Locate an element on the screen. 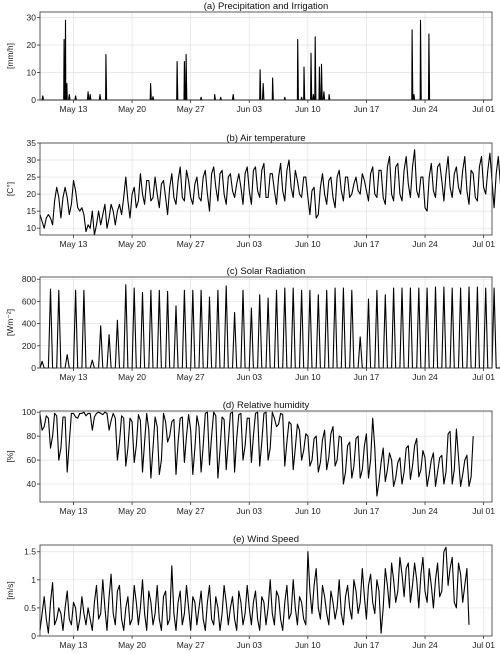  y-axis-label: [%] is located at coordinates (10, 456).